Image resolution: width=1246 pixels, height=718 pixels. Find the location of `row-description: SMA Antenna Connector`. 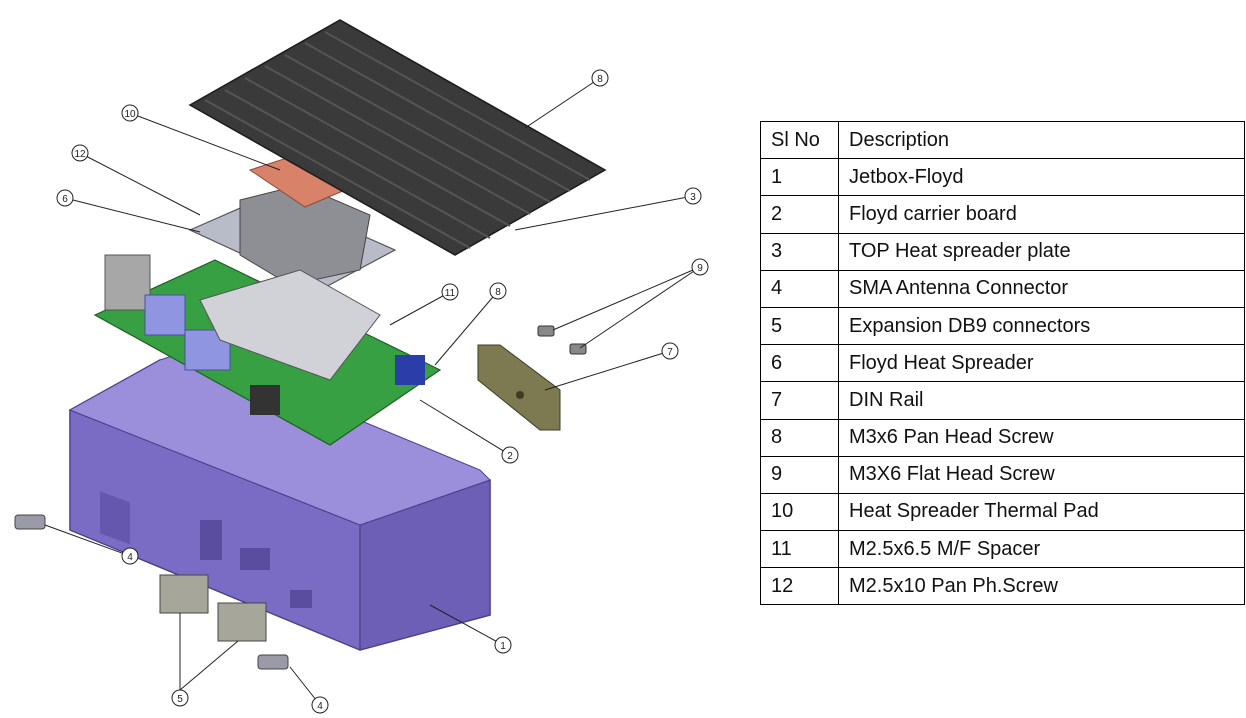

row-description: SMA Antenna Connector is located at coordinates (1041, 288).